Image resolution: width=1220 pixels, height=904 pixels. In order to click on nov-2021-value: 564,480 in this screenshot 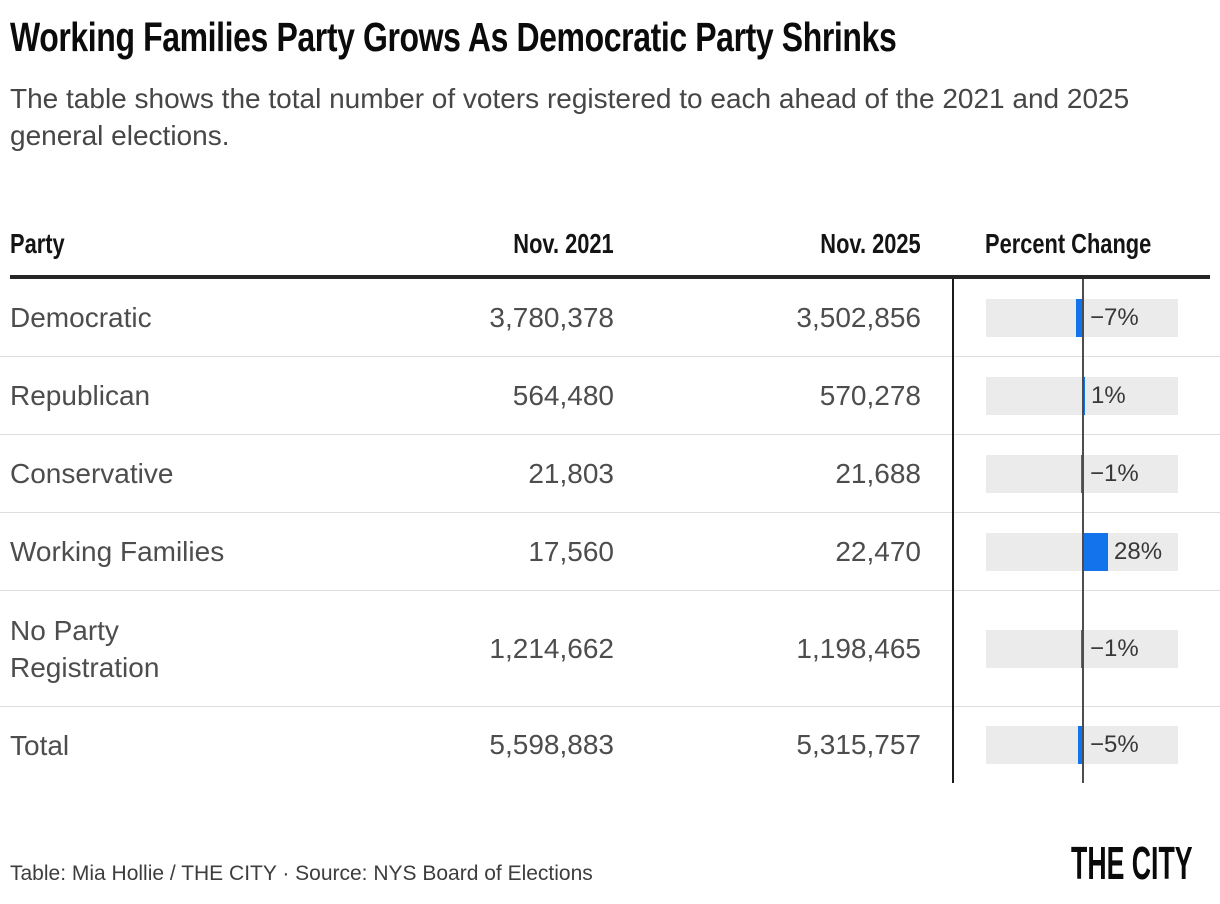, I will do `click(563, 395)`.